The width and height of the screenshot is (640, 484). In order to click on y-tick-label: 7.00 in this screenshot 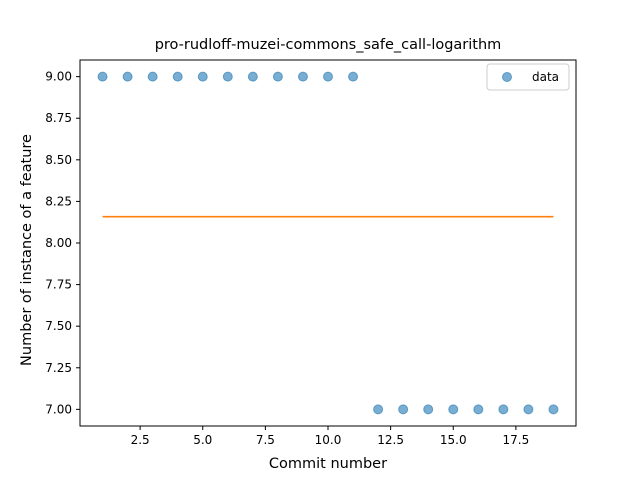, I will do `click(58, 409)`.